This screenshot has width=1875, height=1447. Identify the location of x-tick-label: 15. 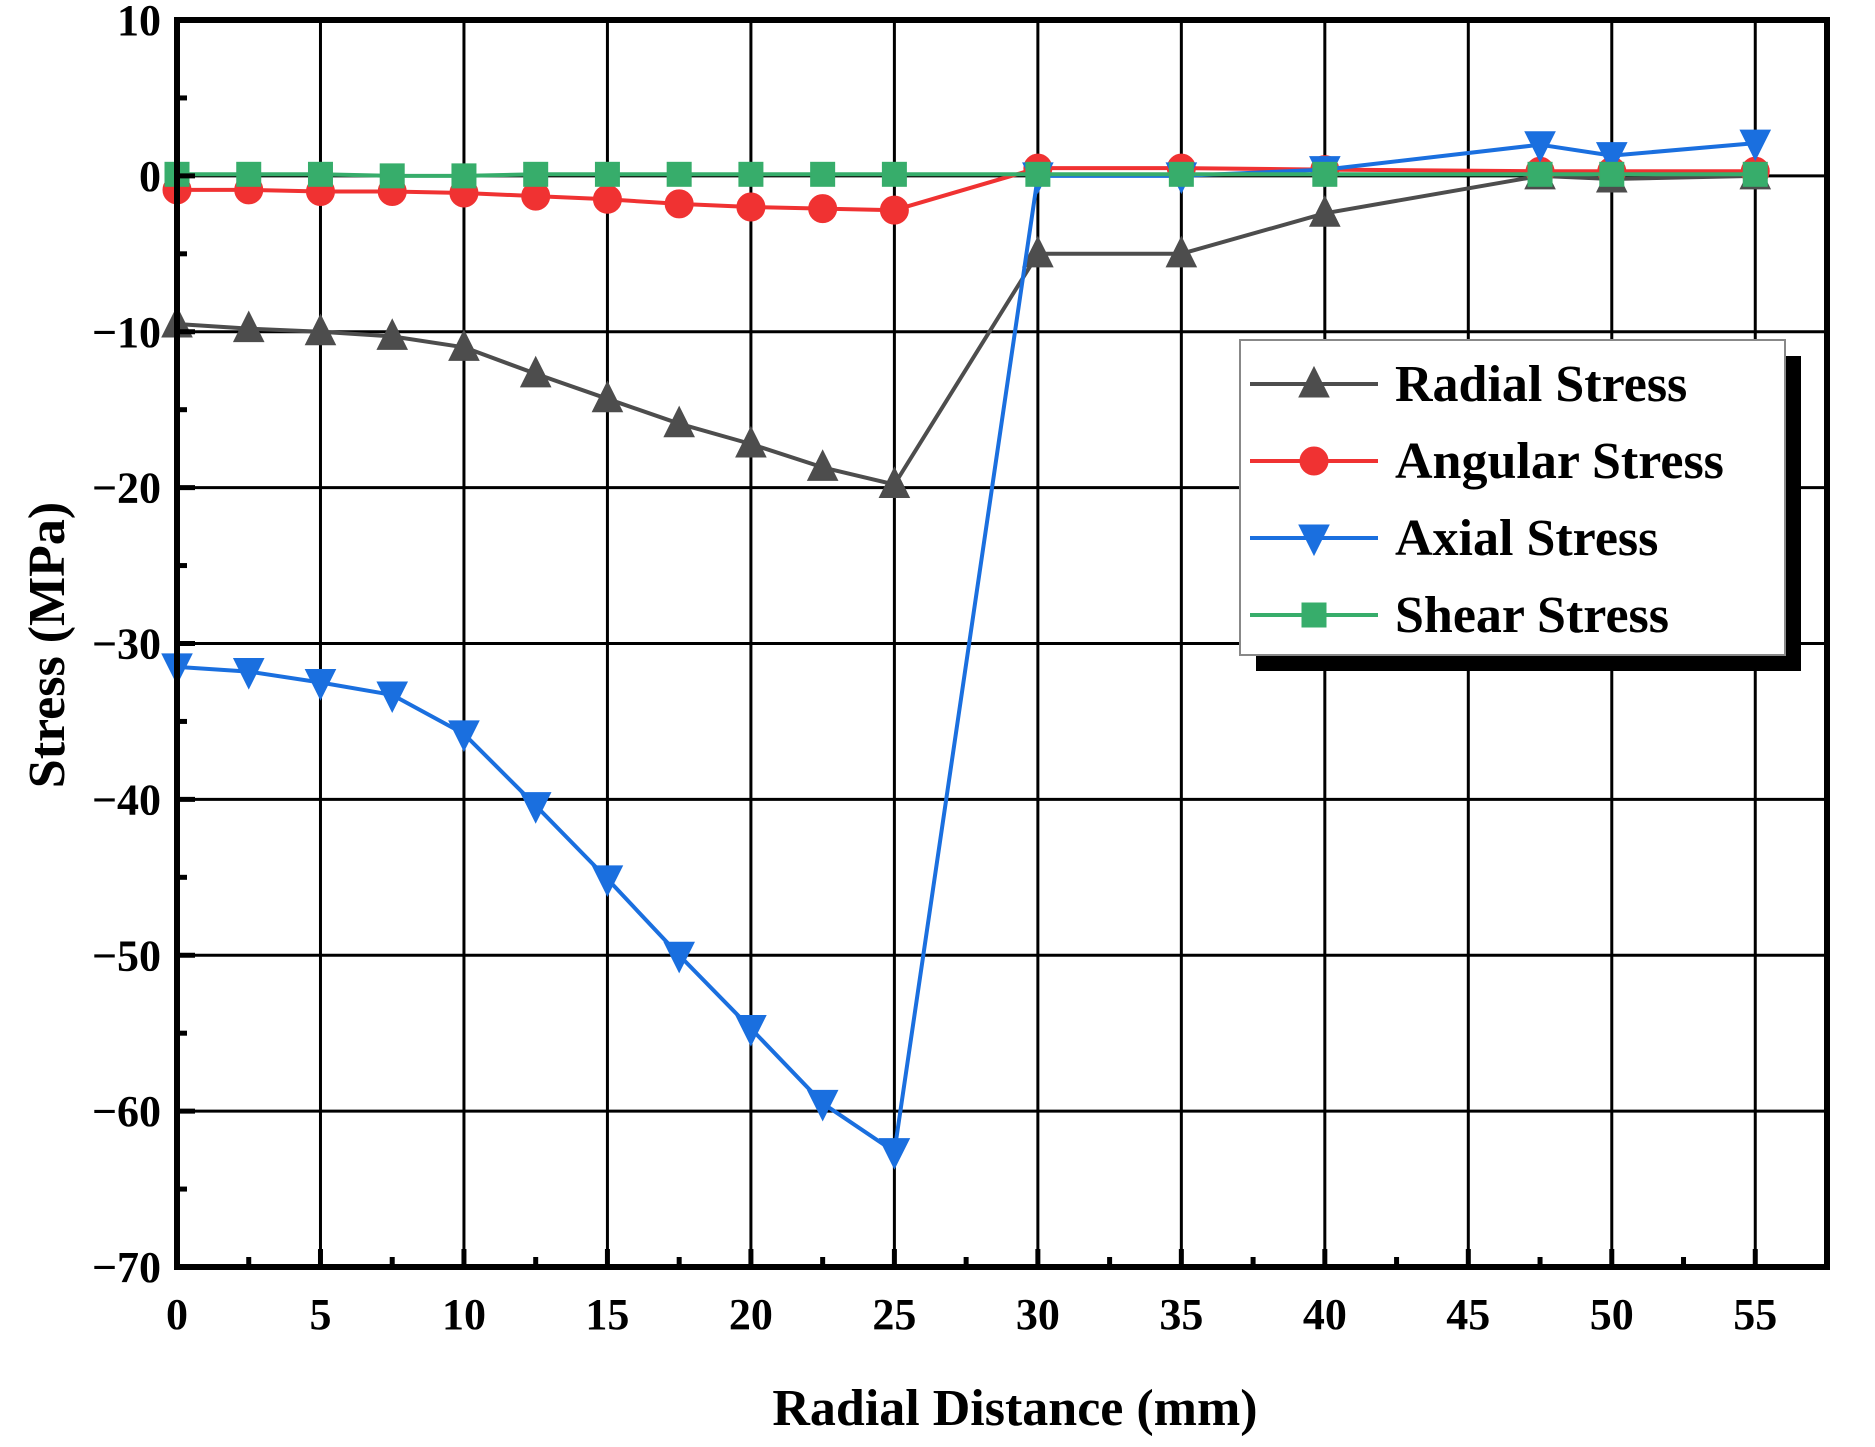
(607, 1314).